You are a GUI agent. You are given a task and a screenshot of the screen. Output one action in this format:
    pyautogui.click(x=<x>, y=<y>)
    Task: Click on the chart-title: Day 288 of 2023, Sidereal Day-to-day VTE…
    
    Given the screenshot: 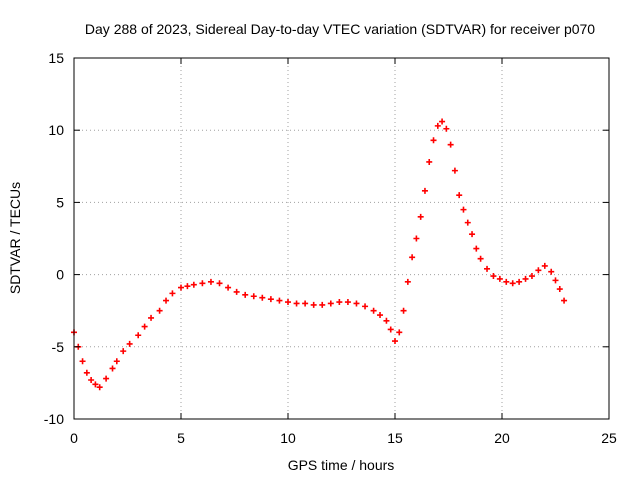 What is the action you would take?
    pyautogui.click(x=340, y=29)
    